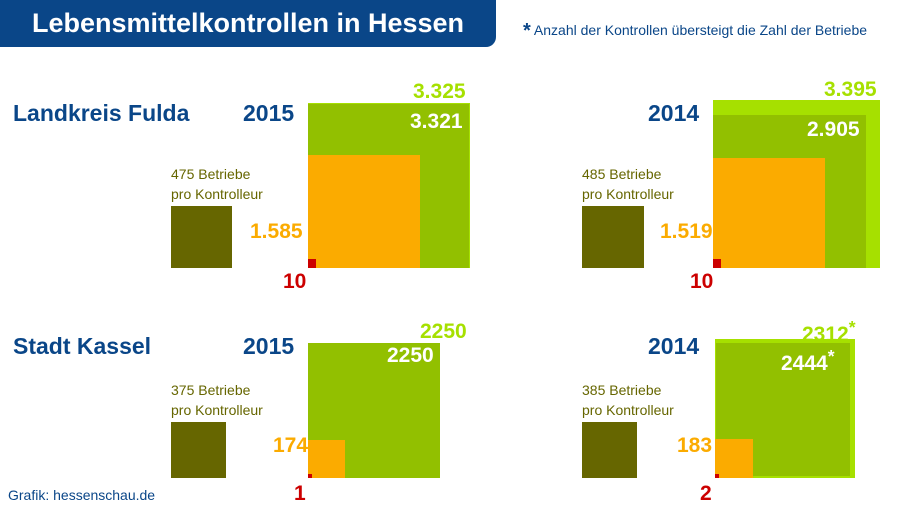 The width and height of the screenshot is (900, 506). What do you see at coordinates (217, 400) in the screenshot?
I see `betriebe-label: 375 Betriebe pro Kontrolleur` at bounding box center [217, 400].